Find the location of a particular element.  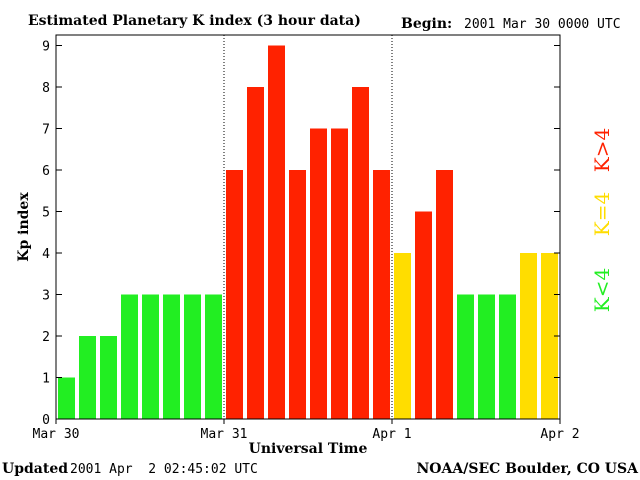

y-tick-label: 6 is located at coordinates (46, 171).